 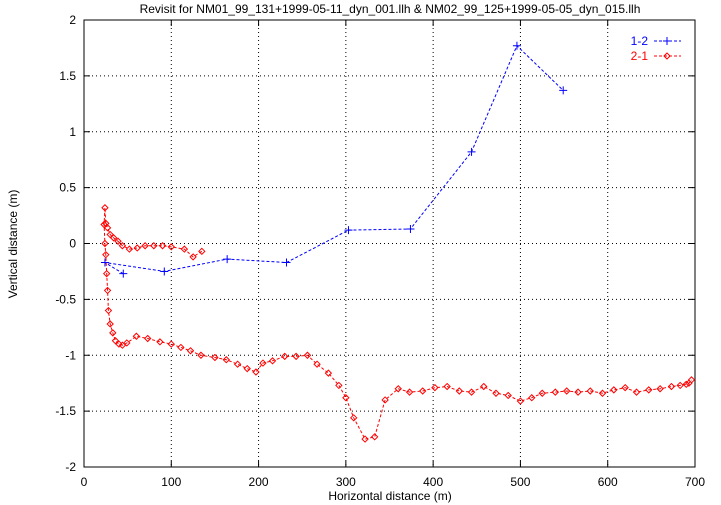 I want to click on legend-label: 2-1, so click(x=640, y=56).